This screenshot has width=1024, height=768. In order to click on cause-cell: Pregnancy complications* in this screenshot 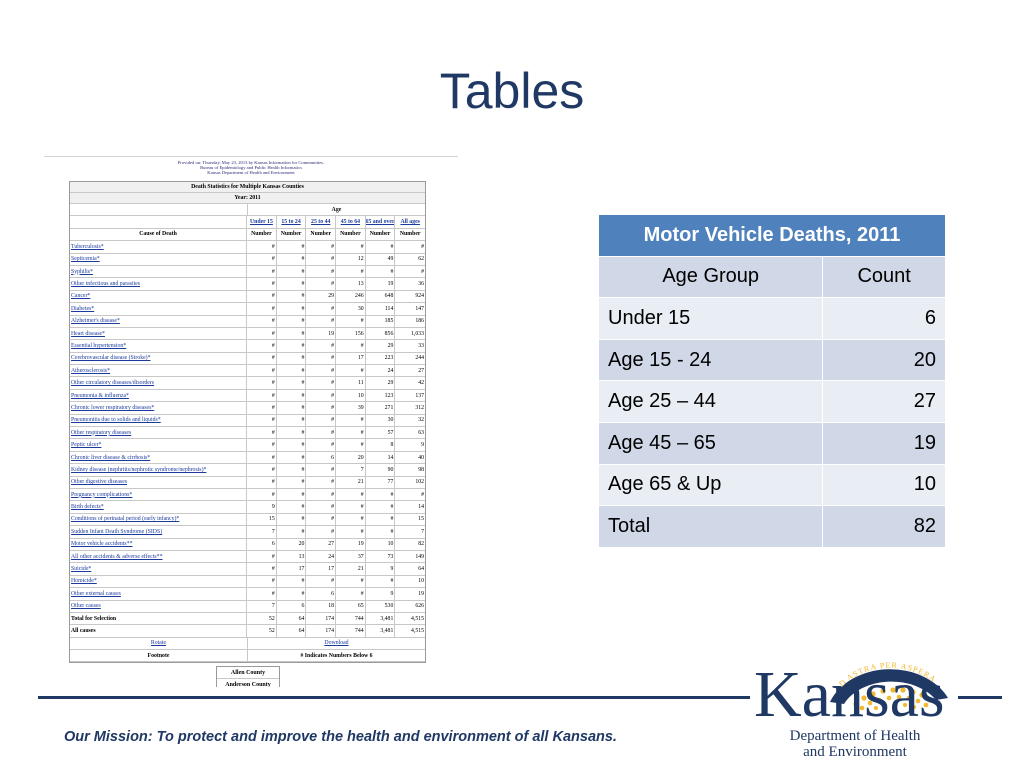, I will do `click(159, 494)`.